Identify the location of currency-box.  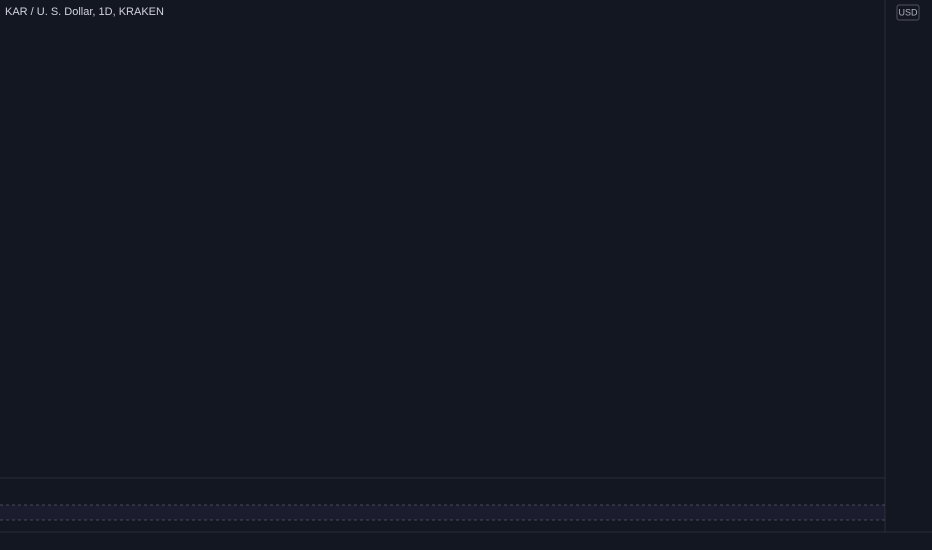
(908, 12).